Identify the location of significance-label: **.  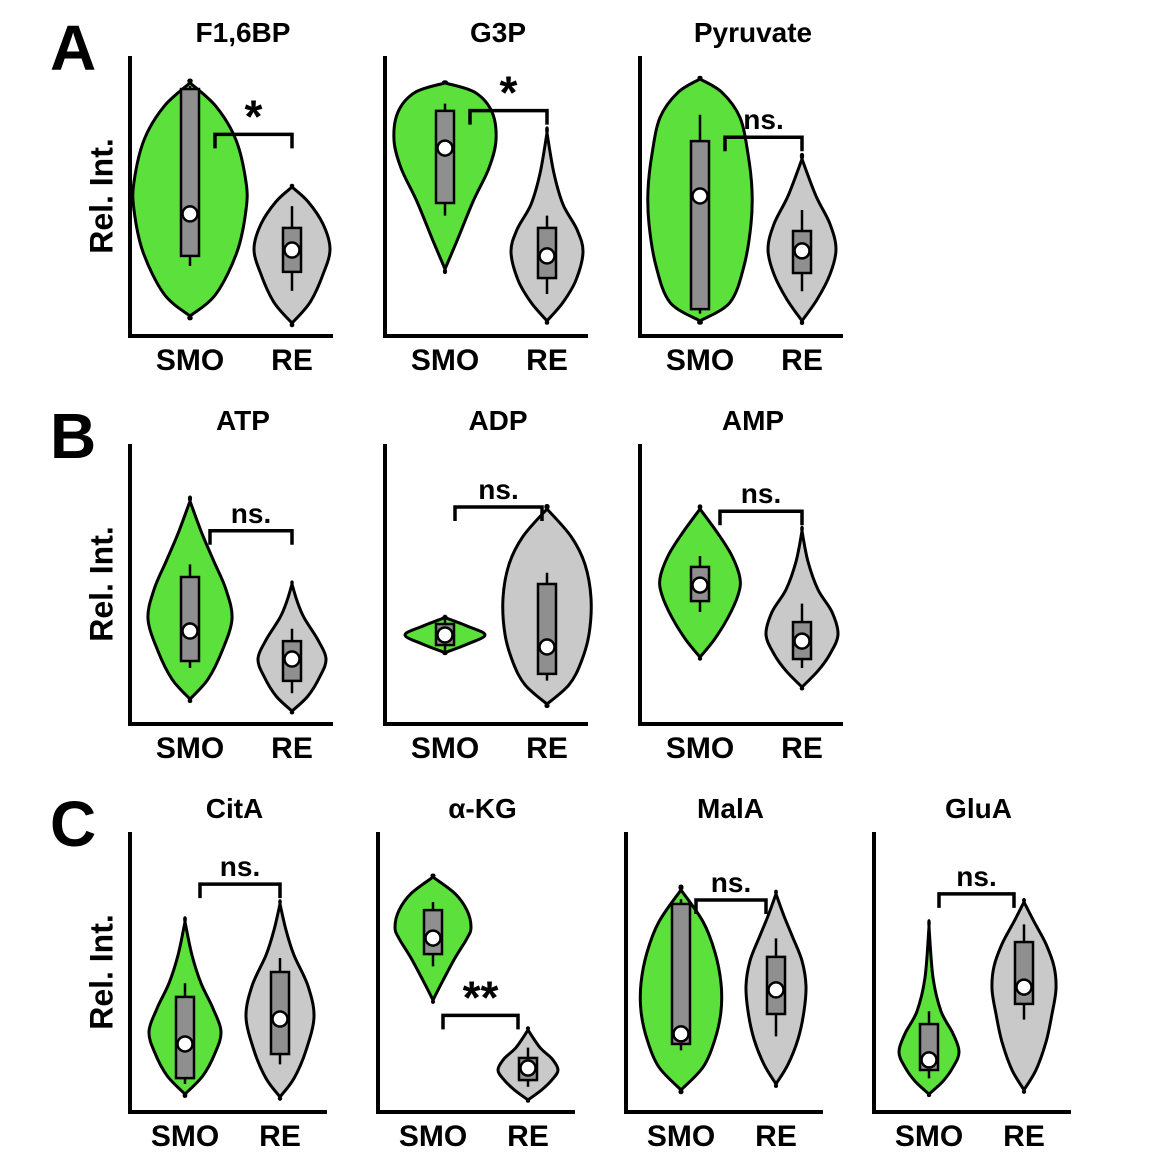
(481, 997).